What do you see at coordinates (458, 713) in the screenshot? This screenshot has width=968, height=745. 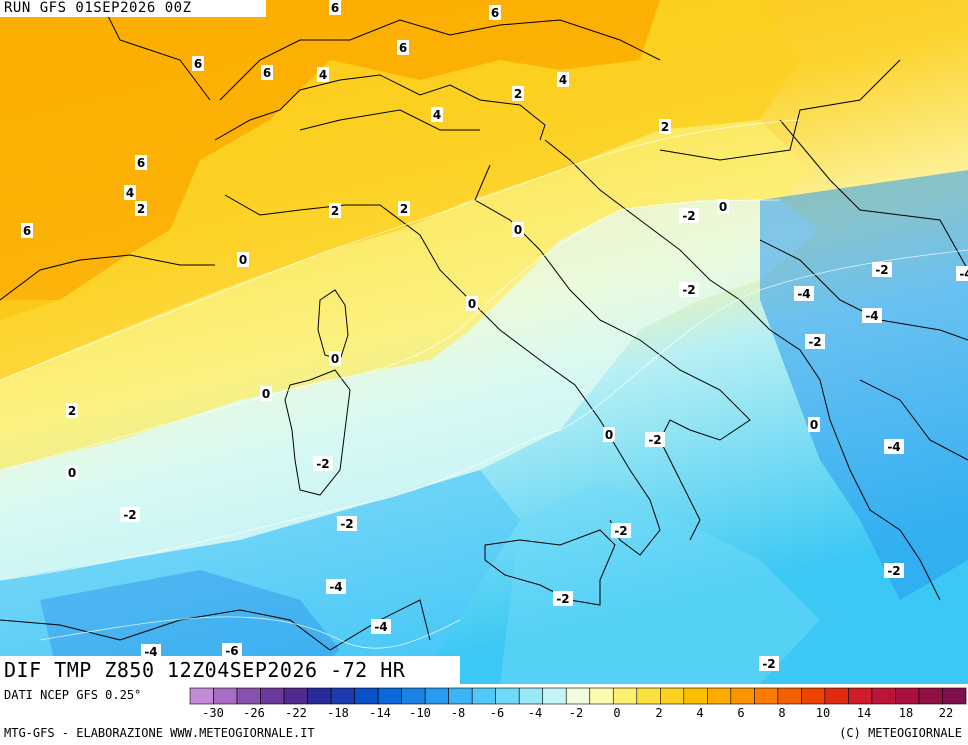 I see `color-scale-tick-label: -8` at bounding box center [458, 713].